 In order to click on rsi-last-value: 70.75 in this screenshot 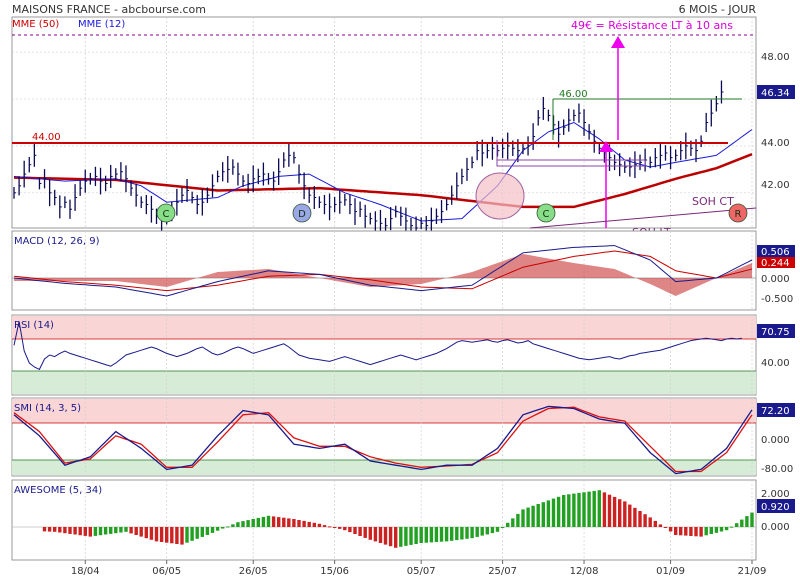, I will do `click(775, 332)`.